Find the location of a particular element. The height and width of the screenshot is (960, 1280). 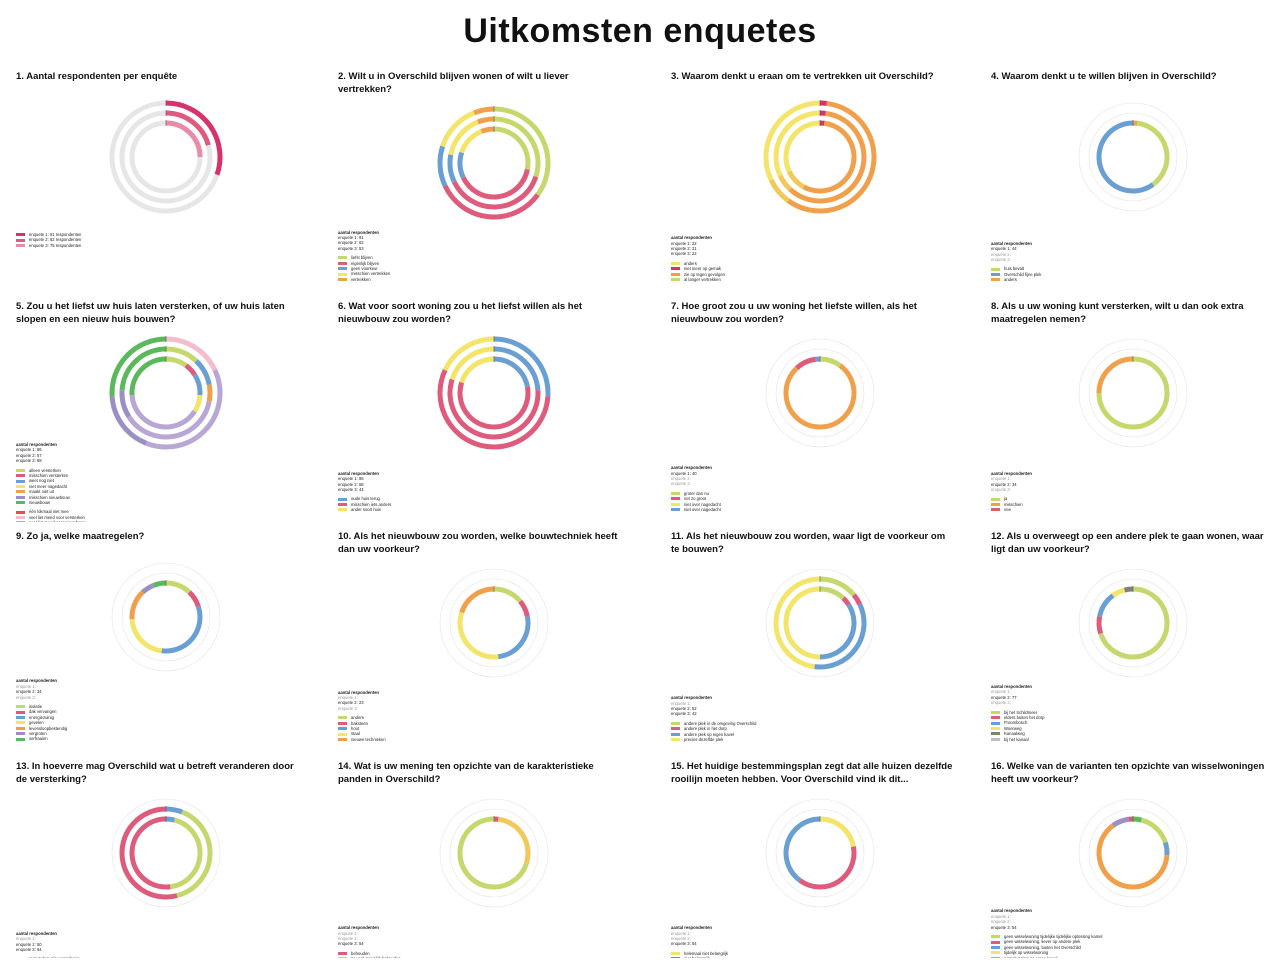

legend-item: ja is located at coordinates (1011, 498).